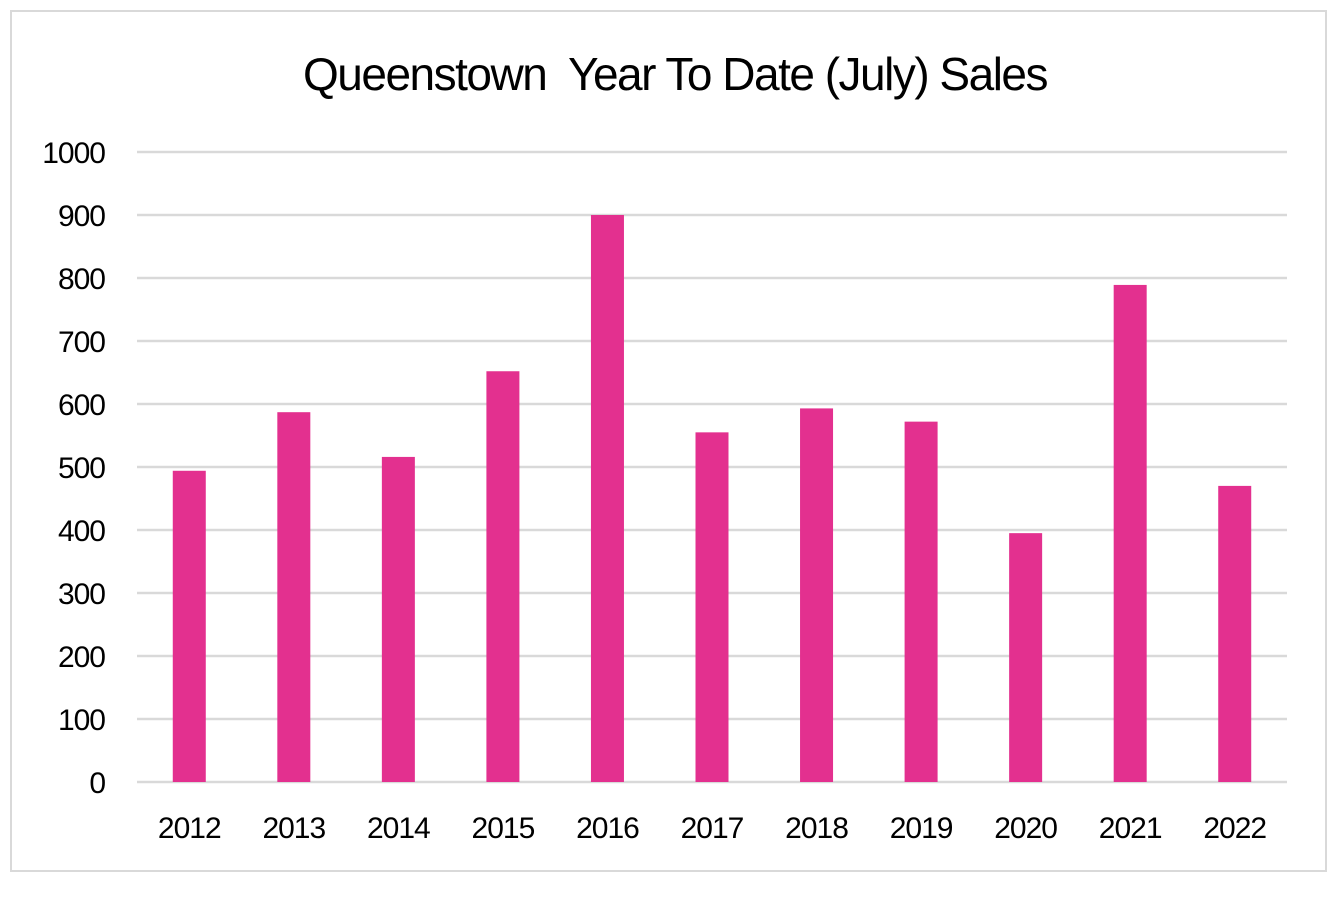 This screenshot has height=898, width=1337. What do you see at coordinates (189, 828) in the screenshot?
I see `x-tick-label: 2012` at bounding box center [189, 828].